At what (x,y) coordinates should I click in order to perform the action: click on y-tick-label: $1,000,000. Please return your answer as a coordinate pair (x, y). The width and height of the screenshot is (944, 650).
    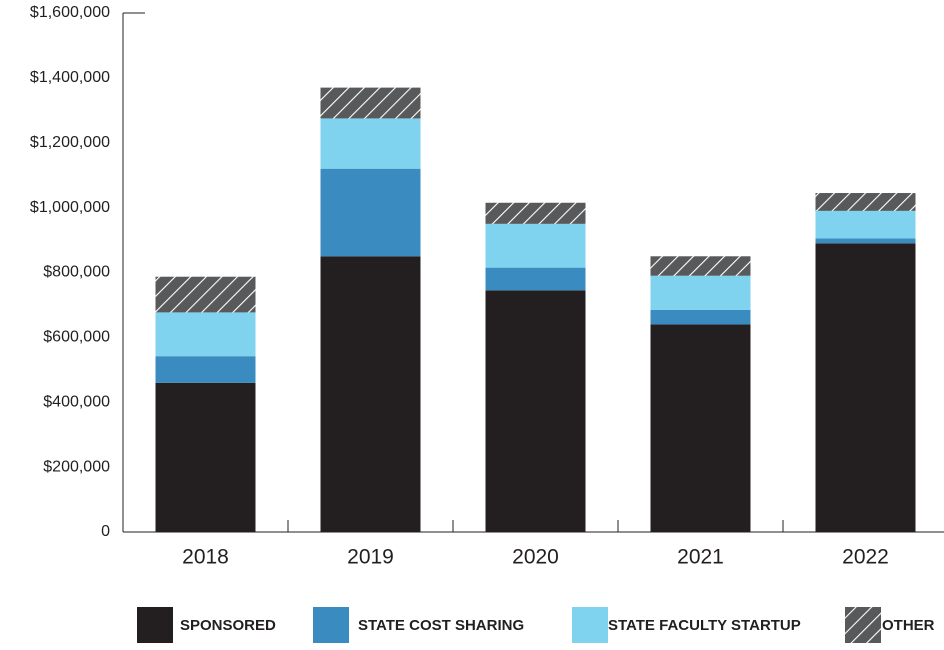
    Looking at the image, I should click on (70, 207).